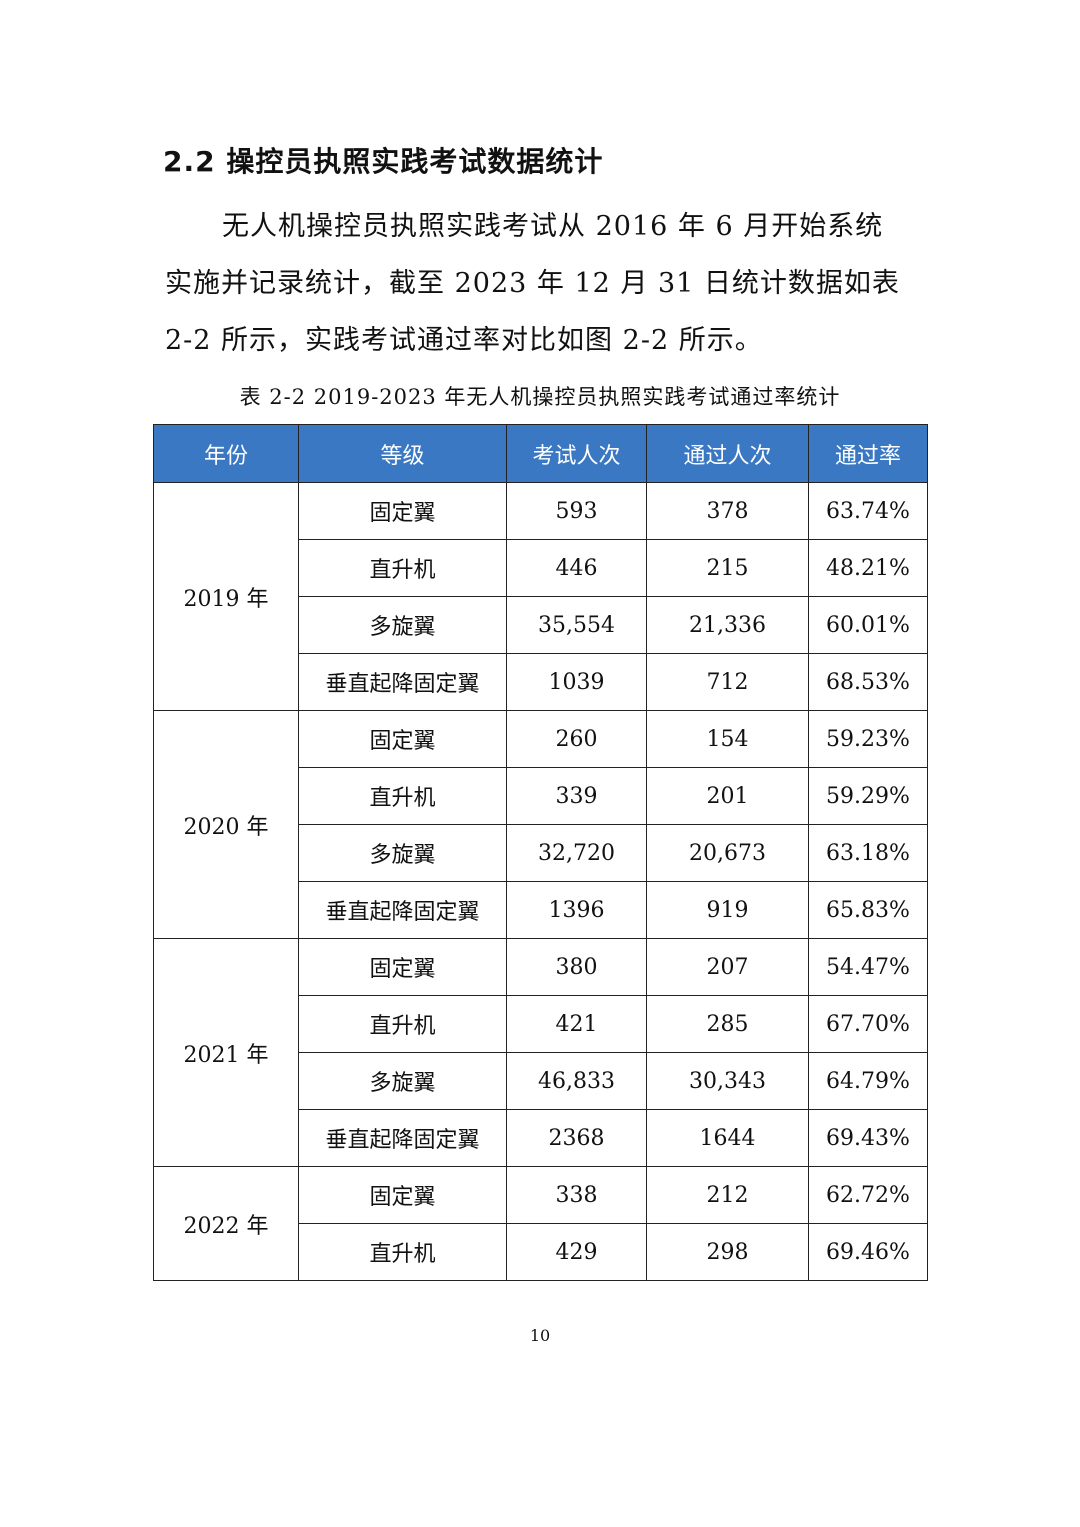 This screenshot has width=1080, height=1527. What do you see at coordinates (226, 453) in the screenshot?
I see `header-cell: 年份` at bounding box center [226, 453].